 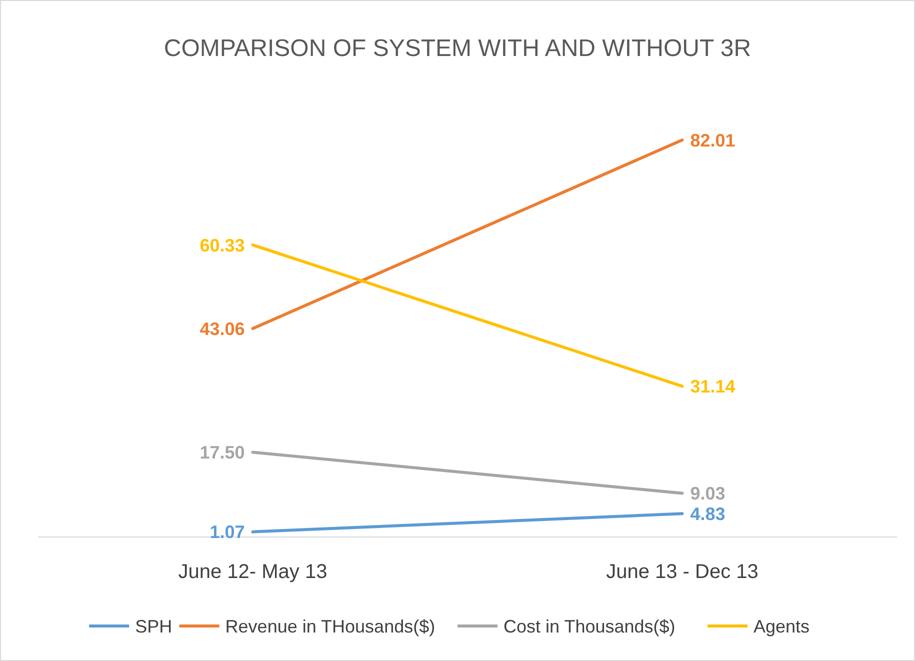 I want to click on legend-label: Agents, so click(x=782, y=626).